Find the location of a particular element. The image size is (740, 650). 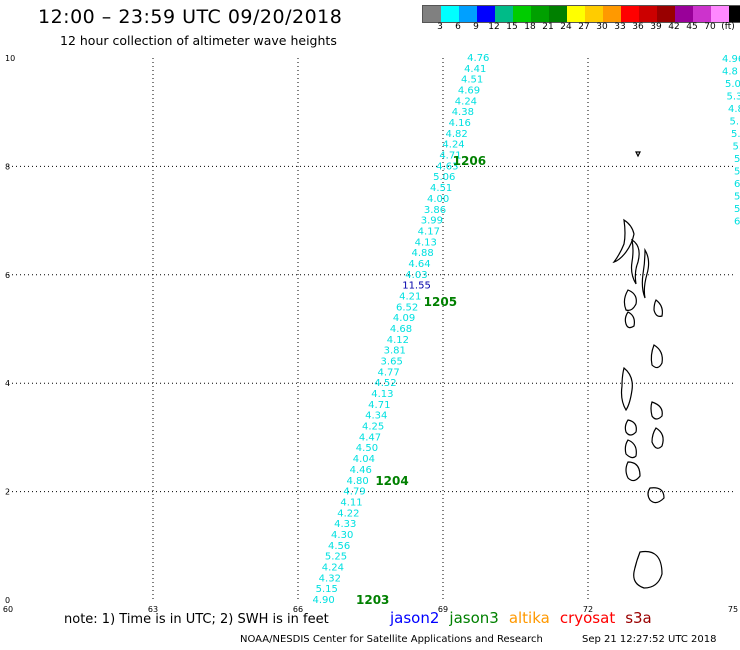

legend-jason2: jason2 is located at coordinates (415, 618).